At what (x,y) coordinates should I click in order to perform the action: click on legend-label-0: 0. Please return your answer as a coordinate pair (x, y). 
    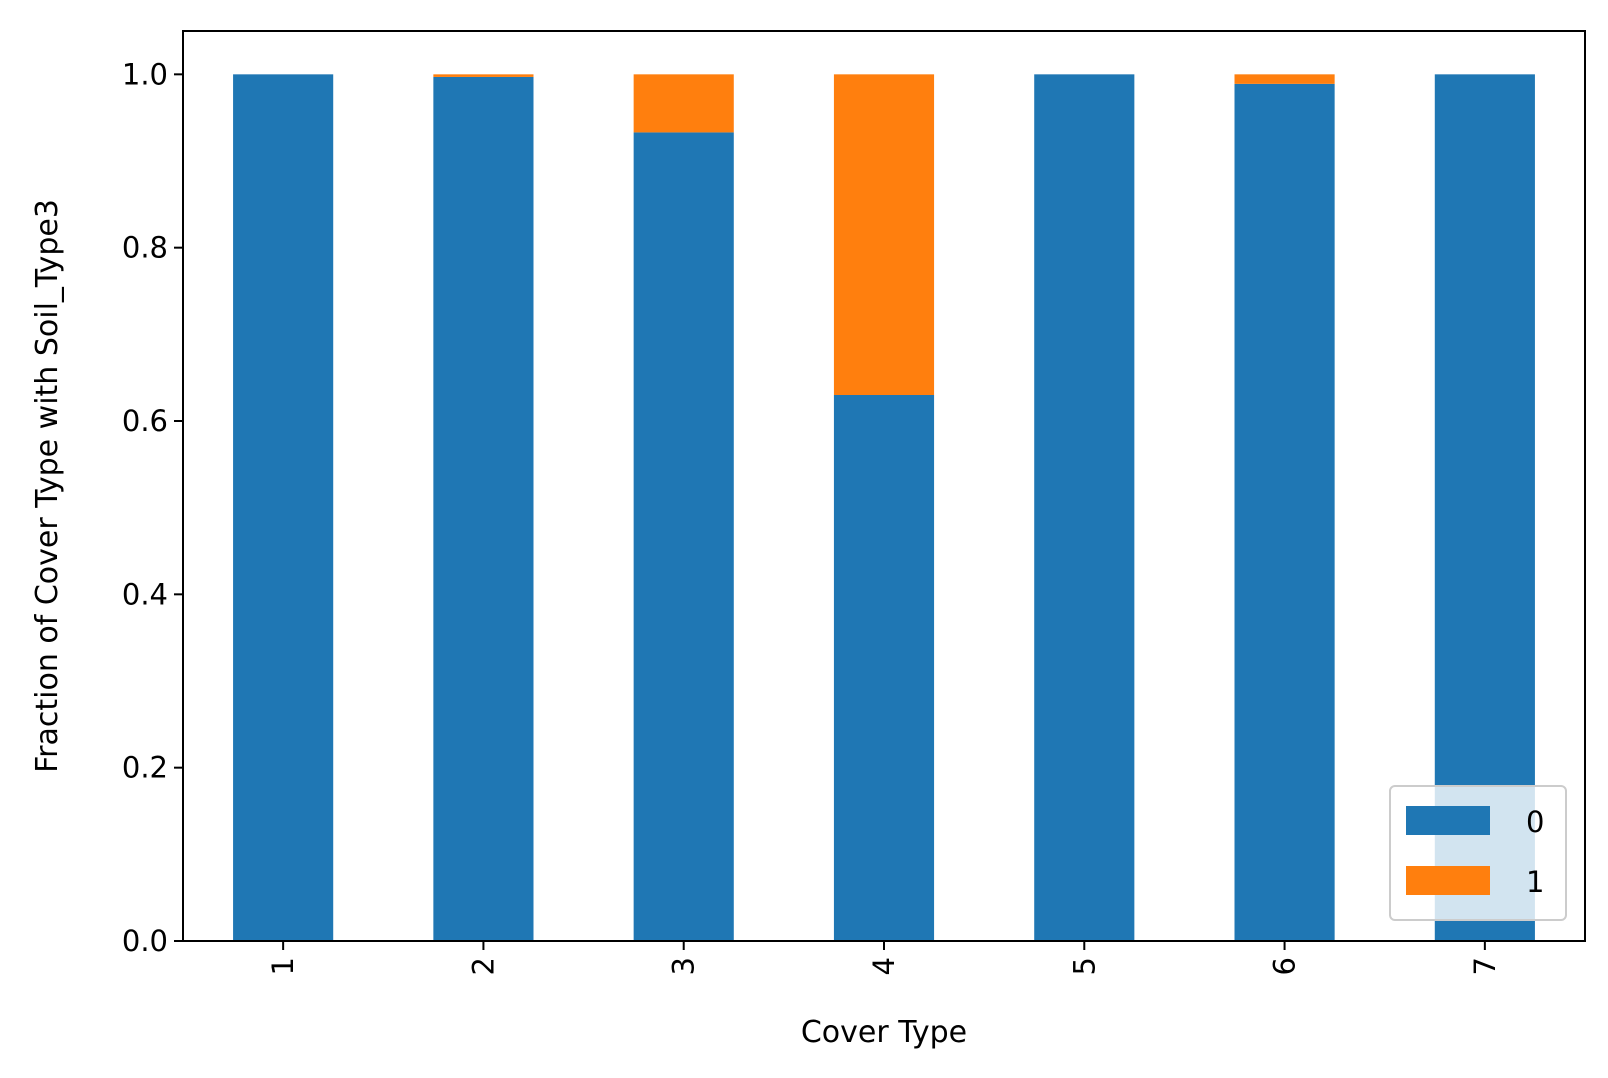
    Looking at the image, I should click on (1535, 822).